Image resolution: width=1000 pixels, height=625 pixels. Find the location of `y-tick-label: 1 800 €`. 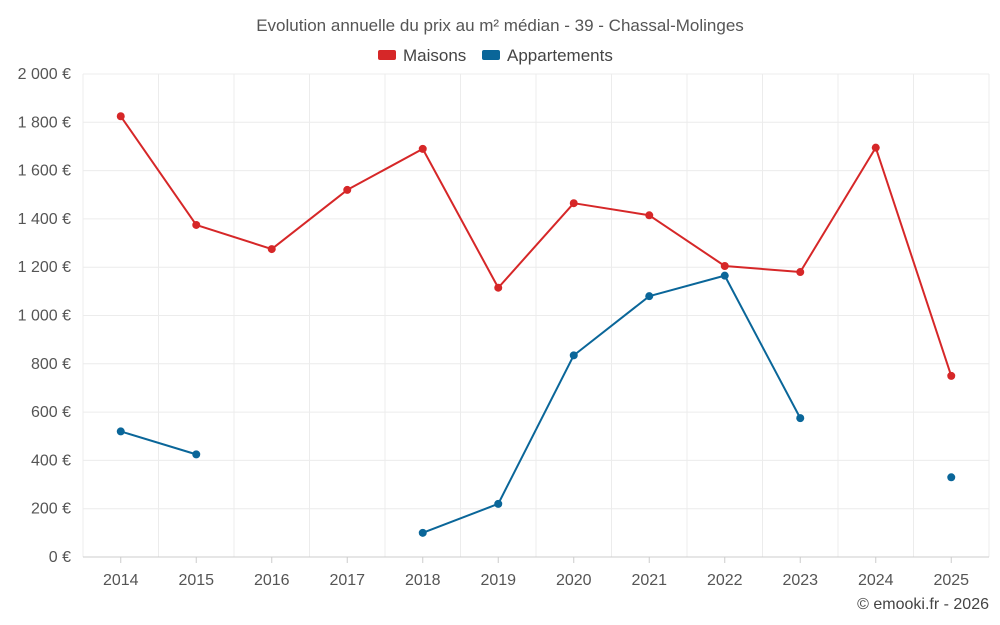

y-tick-label: 1 800 € is located at coordinates (44, 122).